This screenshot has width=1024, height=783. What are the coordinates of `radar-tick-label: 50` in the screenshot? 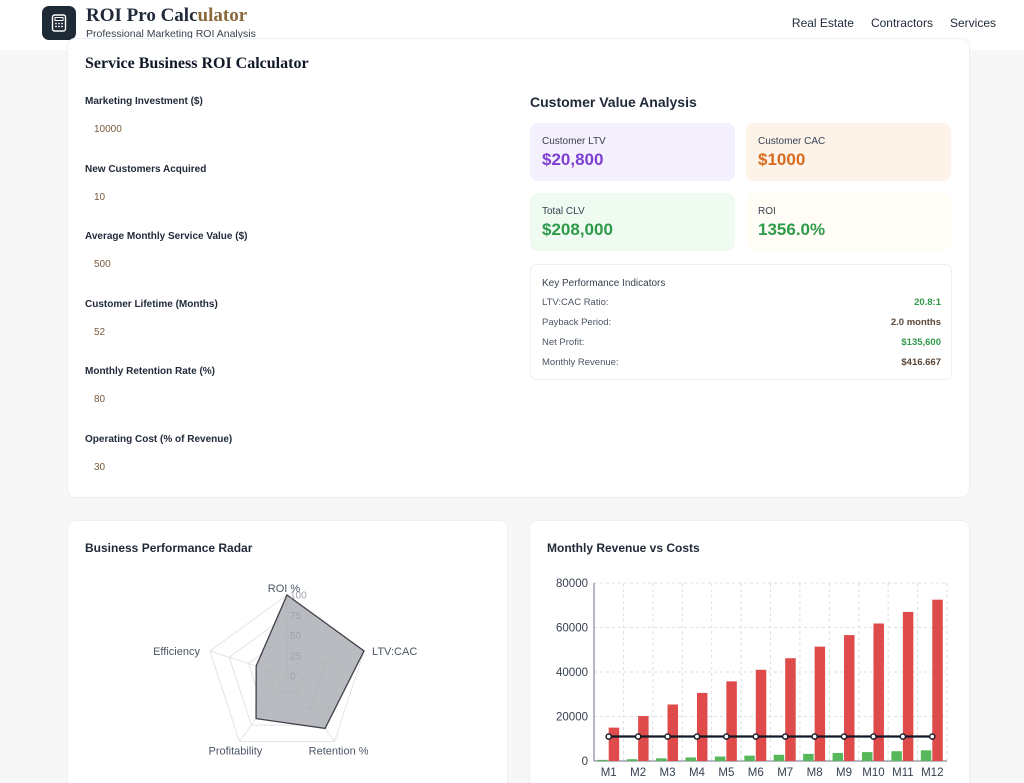 It's located at (296, 636).